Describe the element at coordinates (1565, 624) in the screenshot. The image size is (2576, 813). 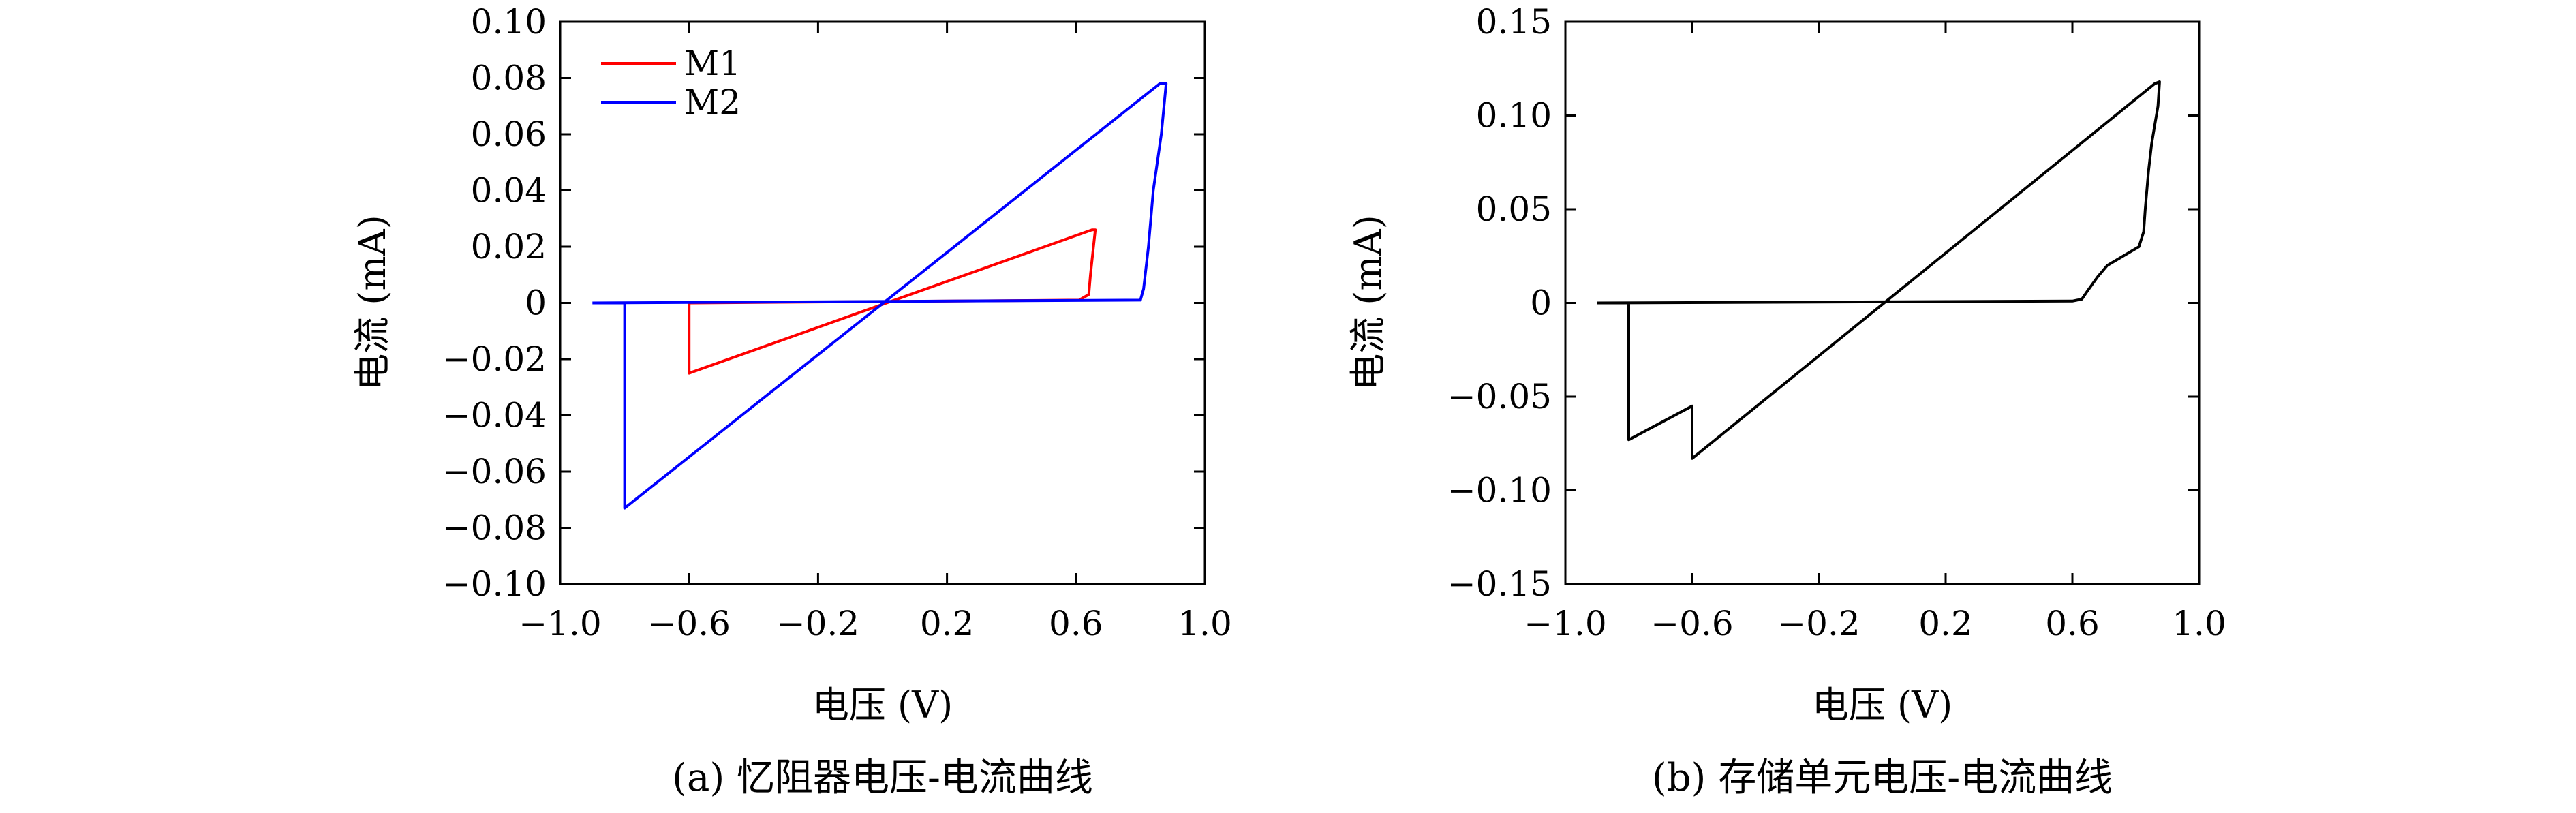
I see `x-tick-label-b: −1.0` at that location.